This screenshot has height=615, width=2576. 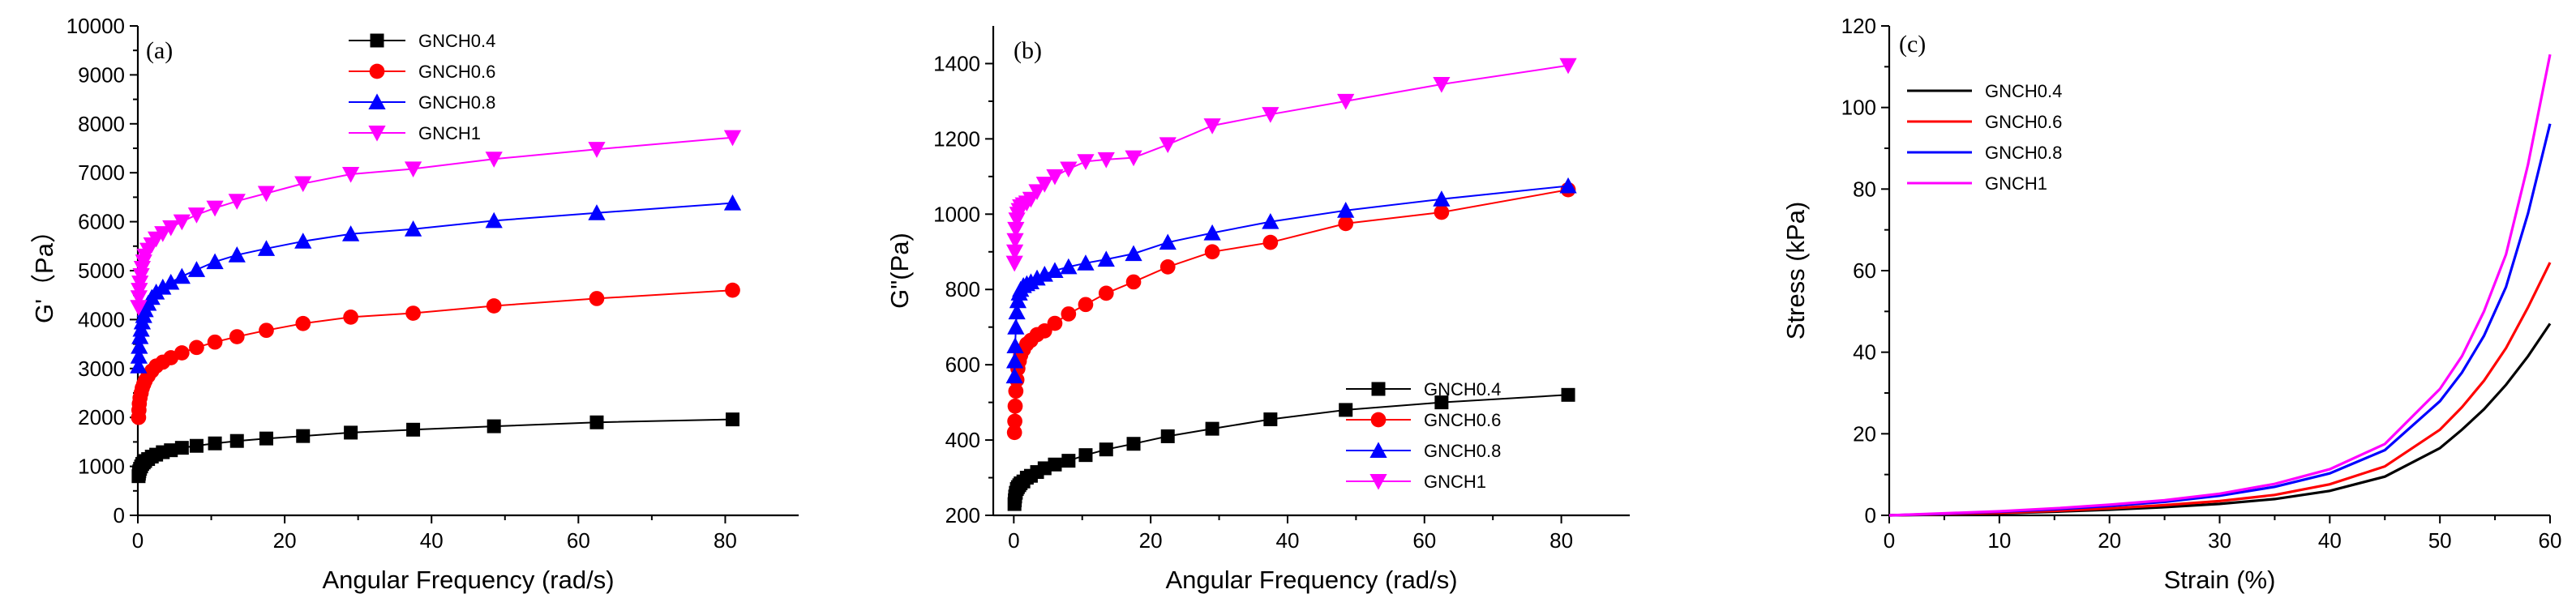 What do you see at coordinates (1287, 540) in the screenshot?
I see `x-tick-label: 40` at bounding box center [1287, 540].